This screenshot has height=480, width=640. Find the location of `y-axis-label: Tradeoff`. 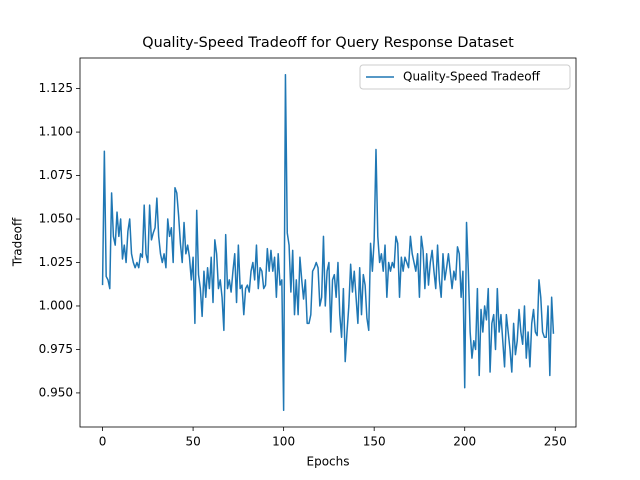

y-axis-label: Tradeoff is located at coordinates (18, 242).